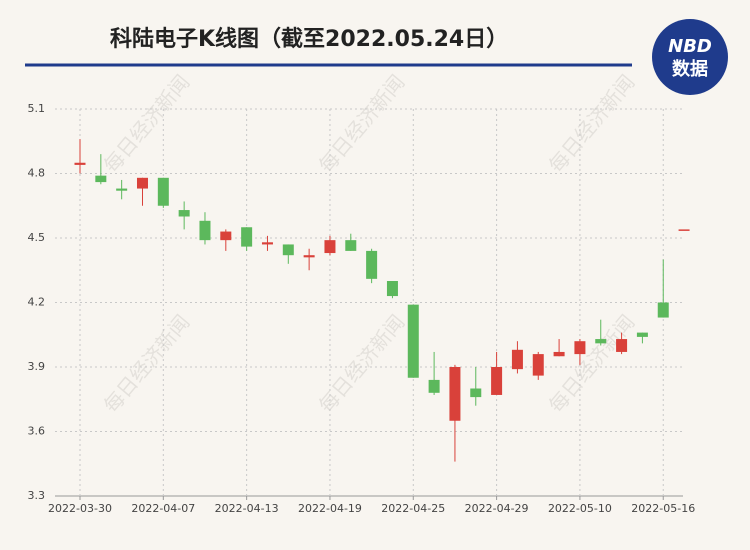  What do you see at coordinates (497, 508) in the screenshot?
I see `x-tick-label: 2022-04-29` at bounding box center [497, 508].